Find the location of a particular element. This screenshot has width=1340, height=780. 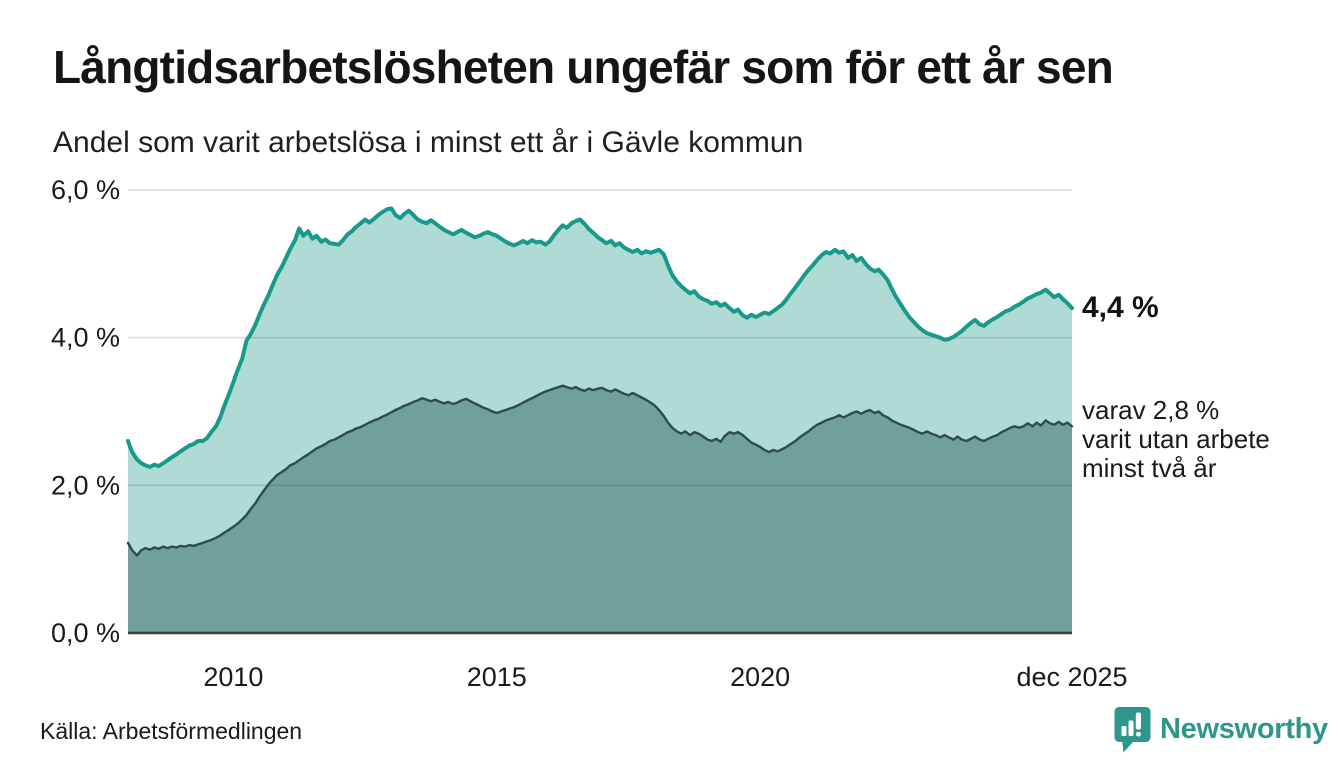

x-tick-label: dec 2025 is located at coordinates (1071, 677).